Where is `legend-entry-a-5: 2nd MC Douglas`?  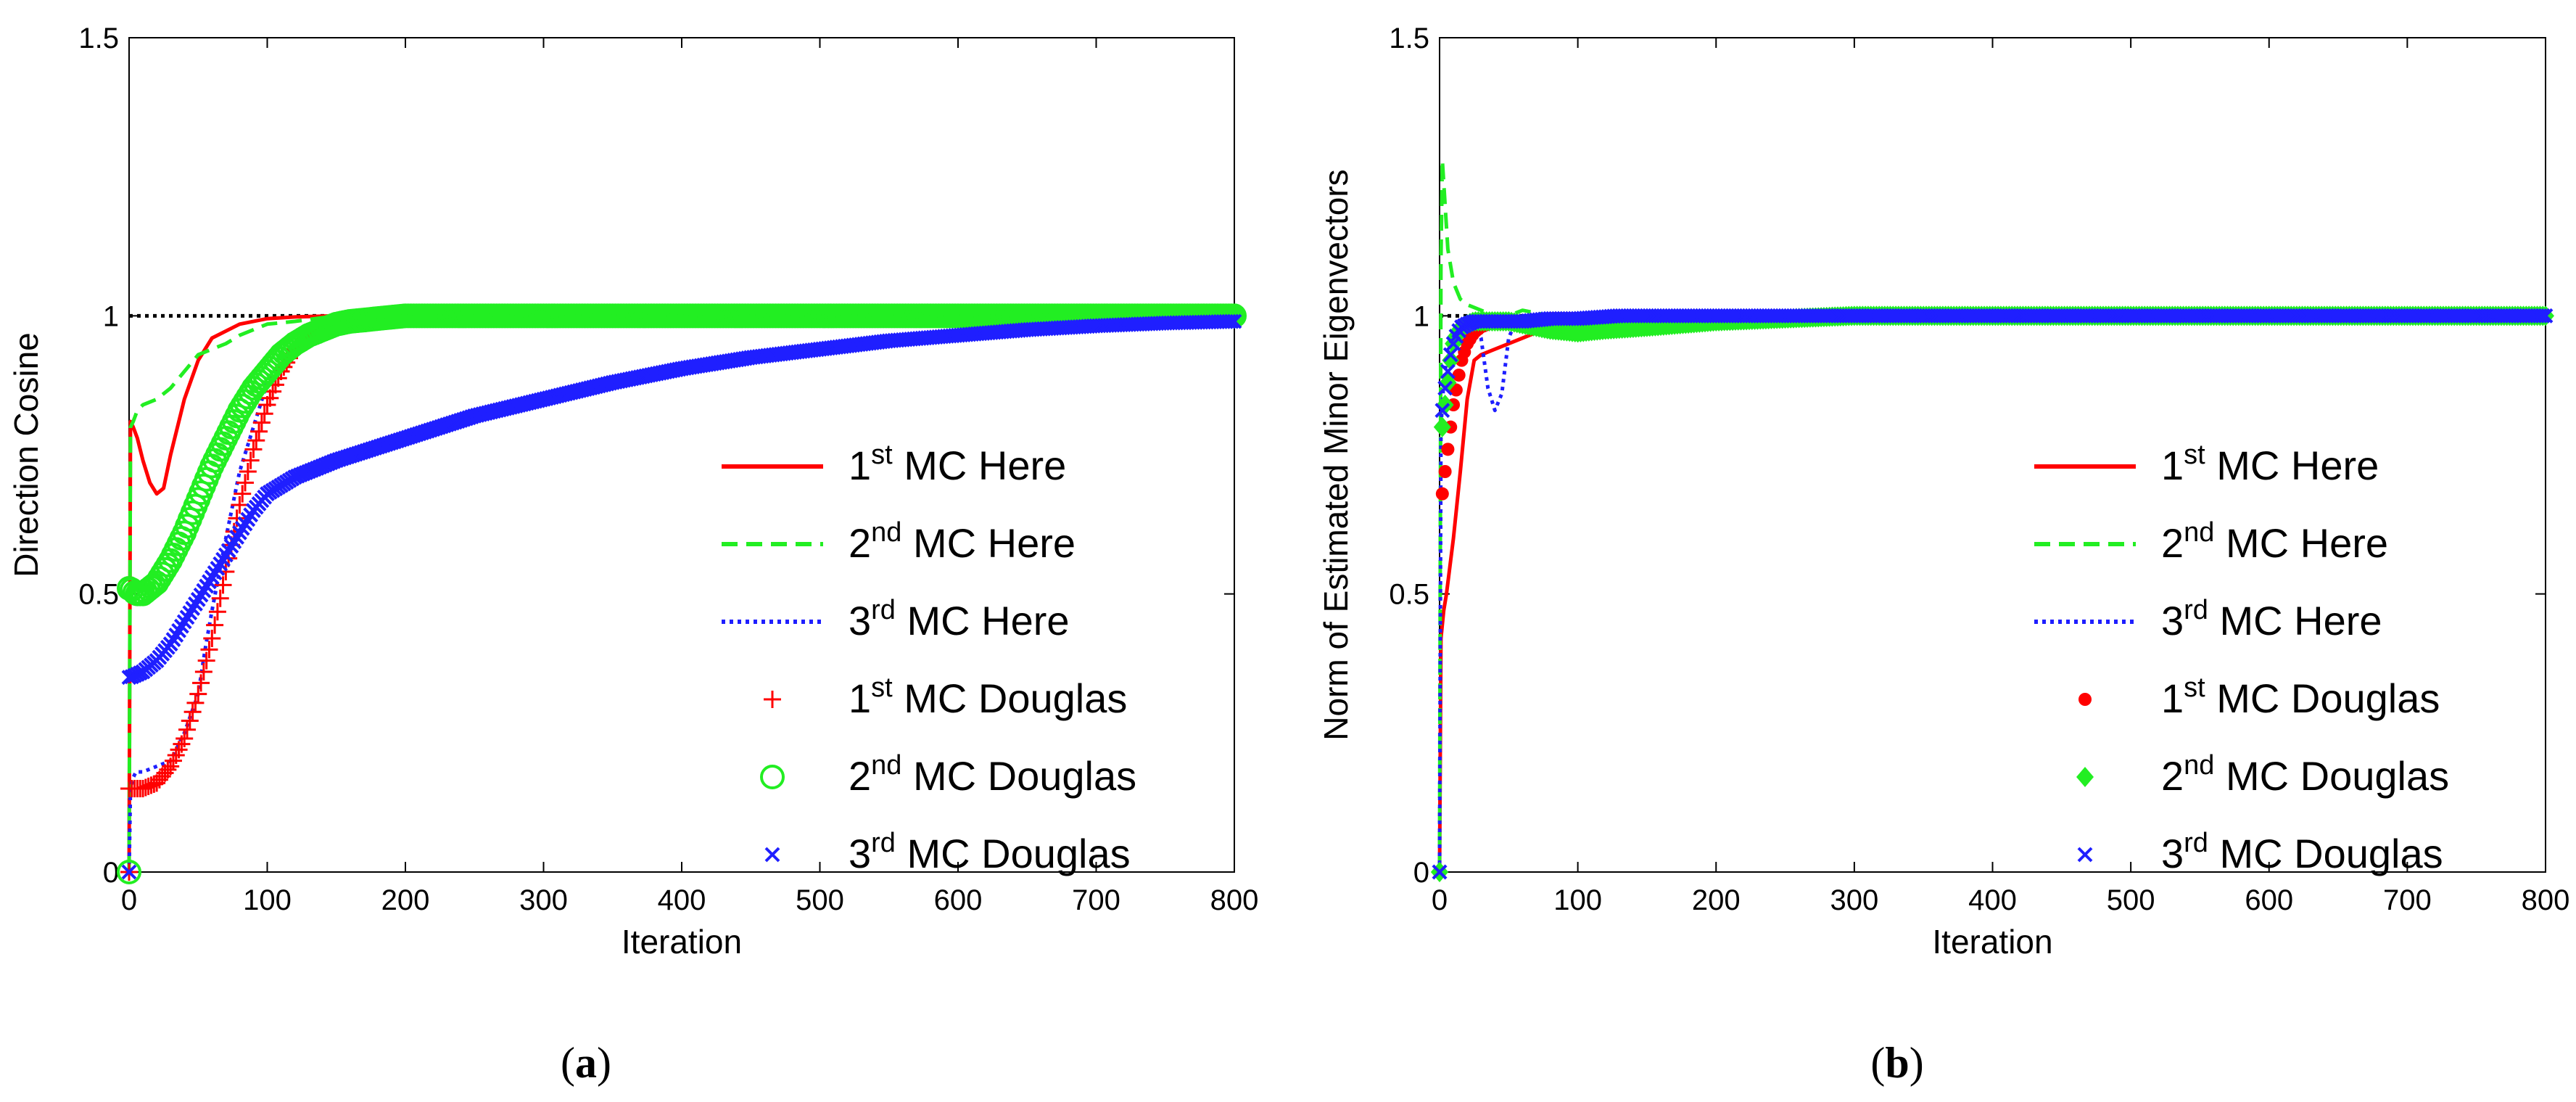 legend-entry-a-5: 2nd MC Douglas is located at coordinates (948, 774).